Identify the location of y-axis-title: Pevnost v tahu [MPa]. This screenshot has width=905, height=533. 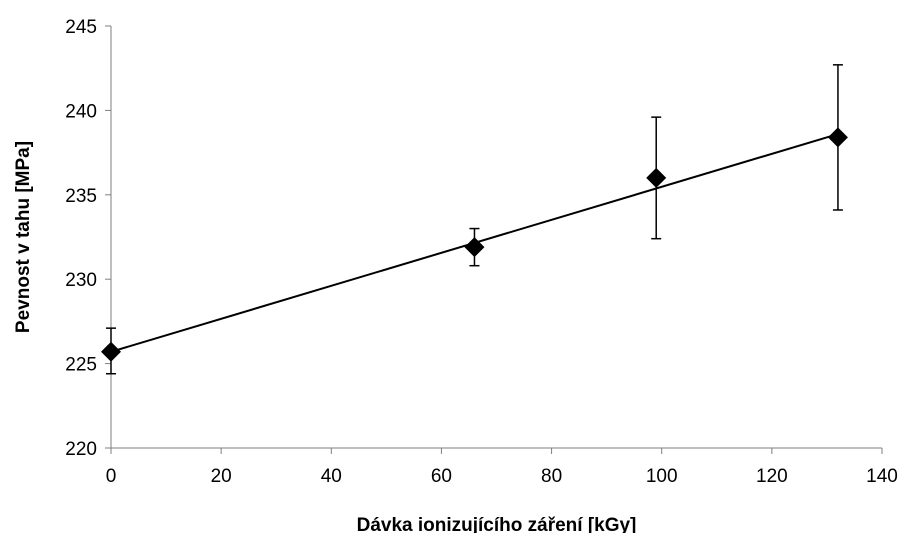
(23, 237).